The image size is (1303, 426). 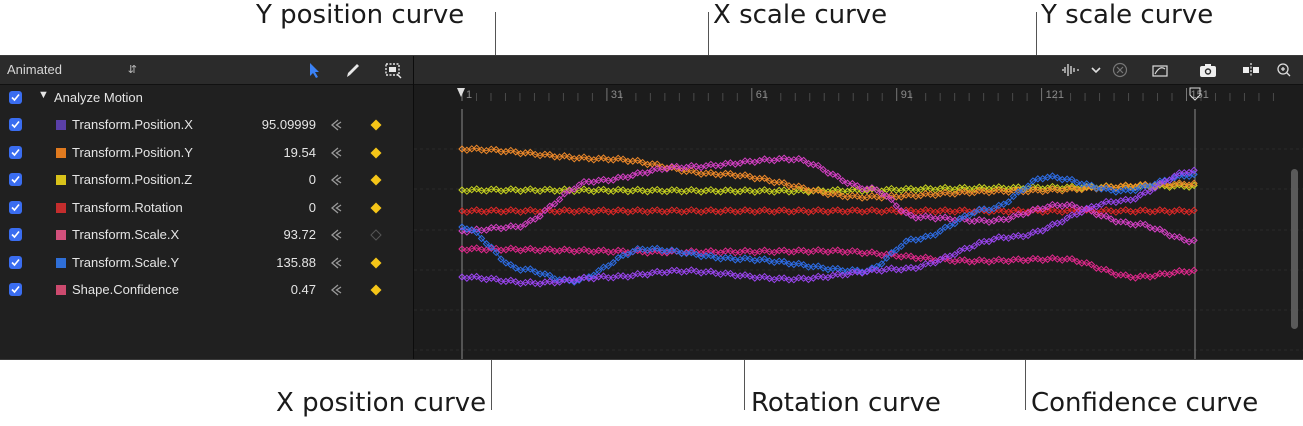 I want to click on select-arrow-icon, so click(x=314, y=70).